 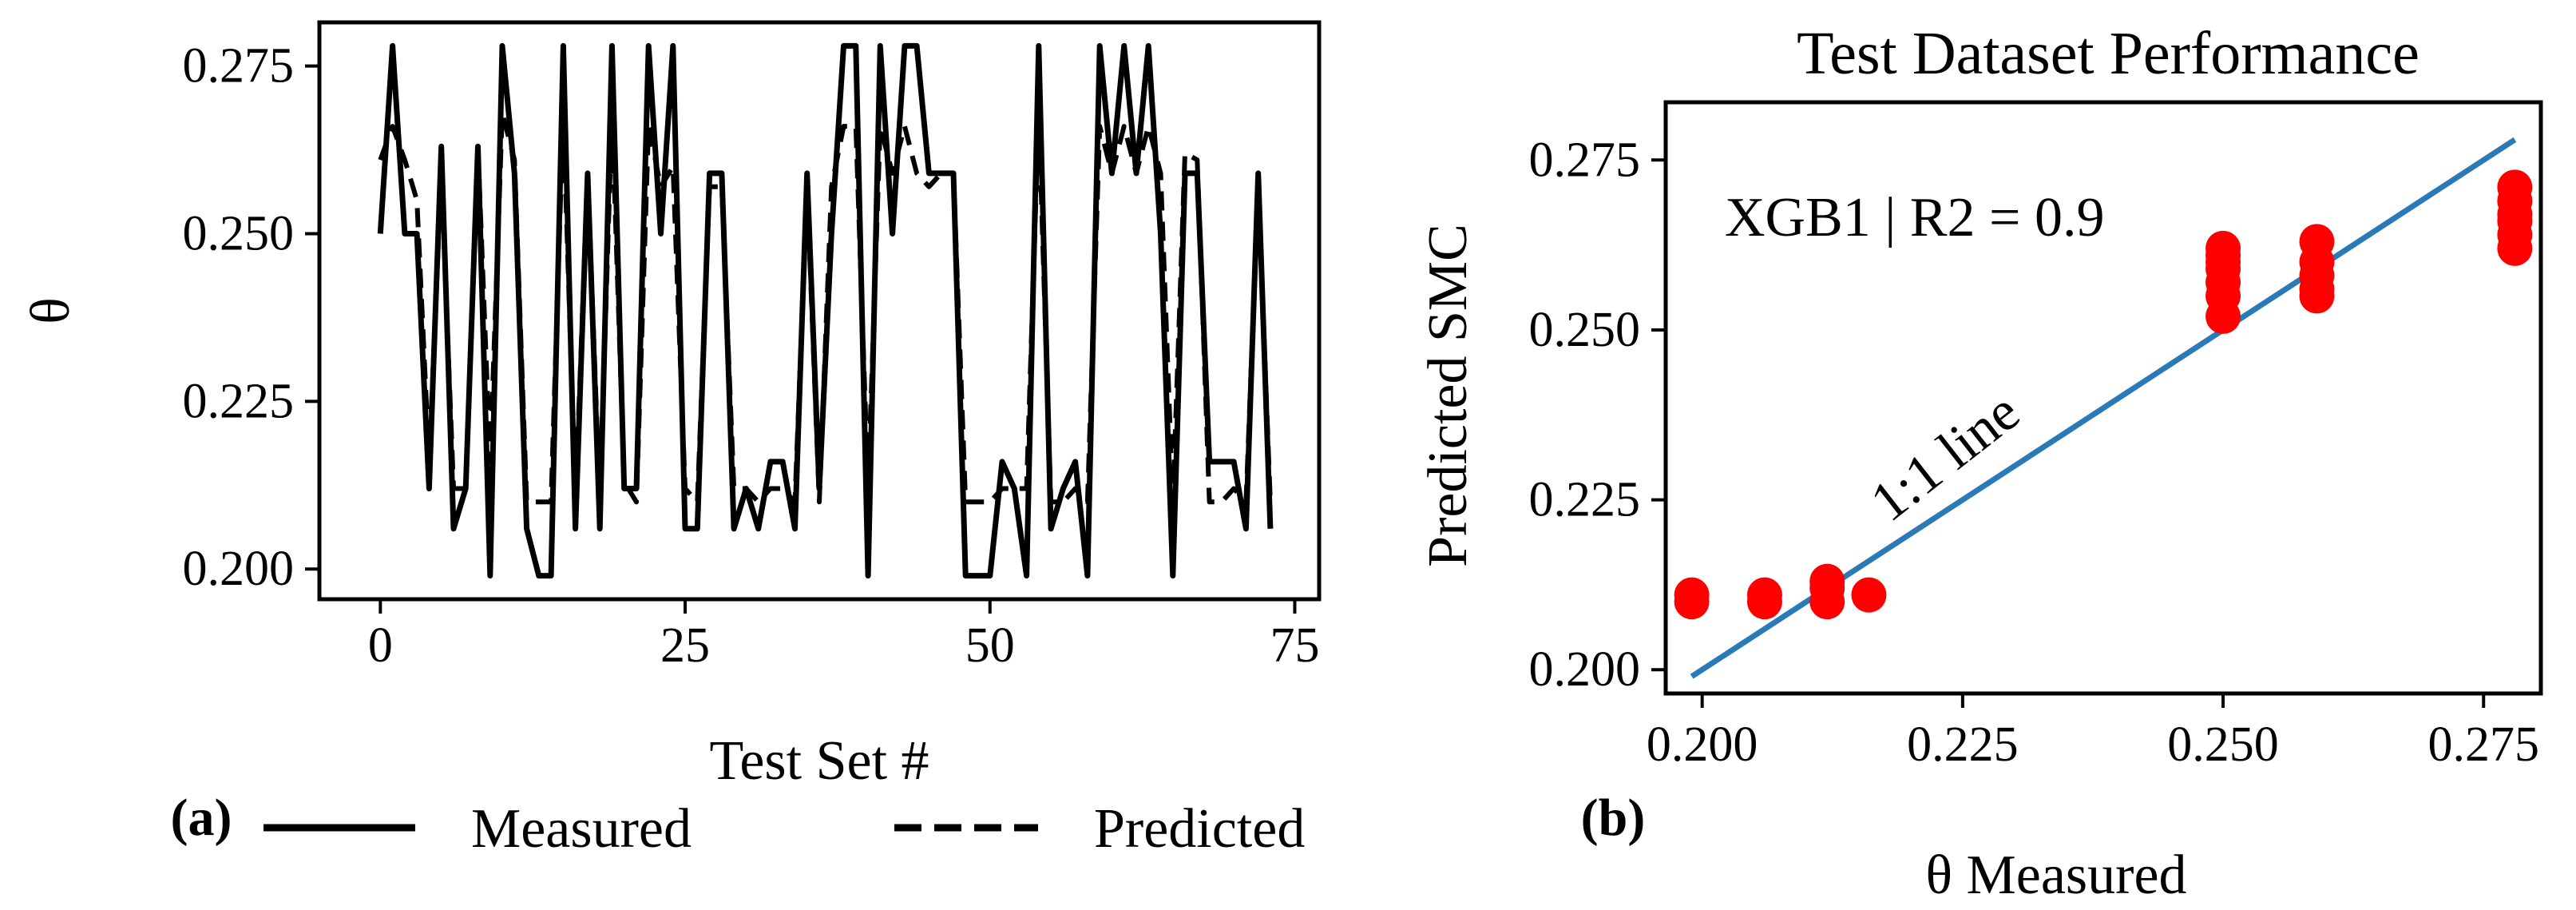 I want to click on panel-b-y-tick-label: 0.200, so click(x=1585, y=669).